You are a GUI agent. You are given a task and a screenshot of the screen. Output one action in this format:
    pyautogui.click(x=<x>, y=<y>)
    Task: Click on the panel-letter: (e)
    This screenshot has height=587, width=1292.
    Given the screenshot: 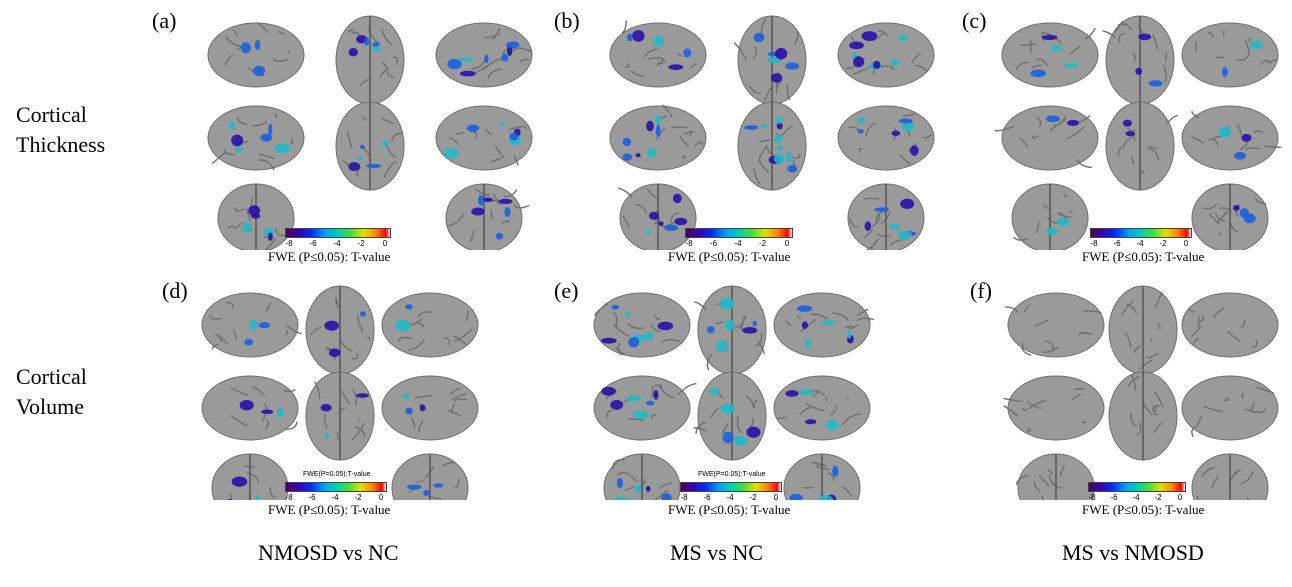 What is the action you would take?
    pyautogui.click(x=566, y=290)
    